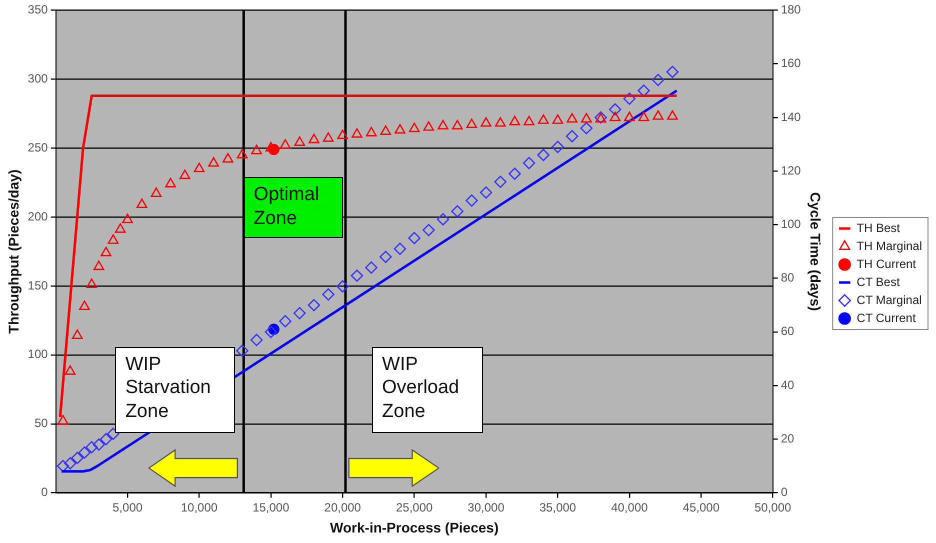 This screenshot has width=936, height=543. Describe the element at coordinates (815, 251) in the screenshot. I see `y2-axis-title: Cycle Time (days)` at that location.